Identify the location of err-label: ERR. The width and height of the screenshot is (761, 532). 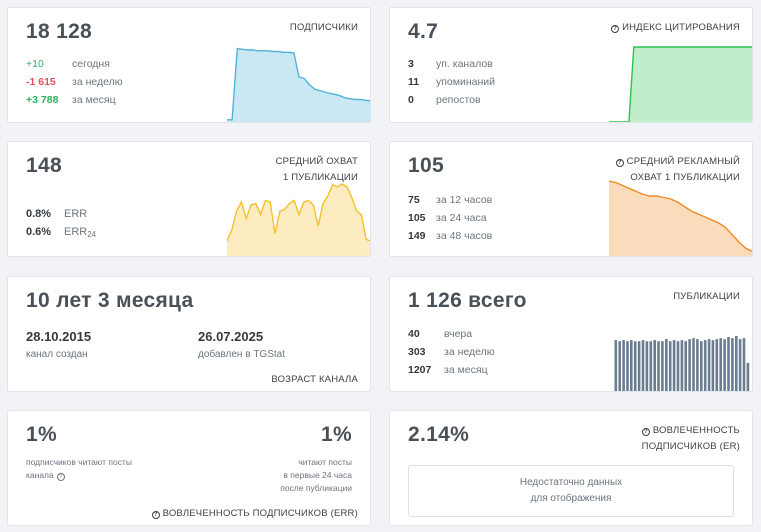
(76, 214).